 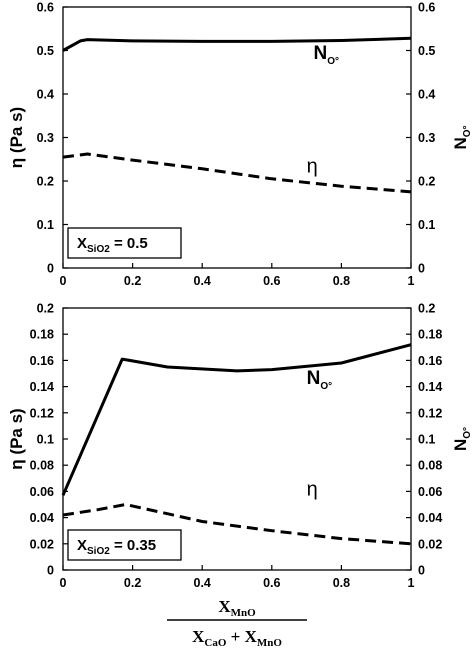 What do you see at coordinates (42, 387) in the screenshot?
I see `y-left-tick-label: 0.14` at bounding box center [42, 387].